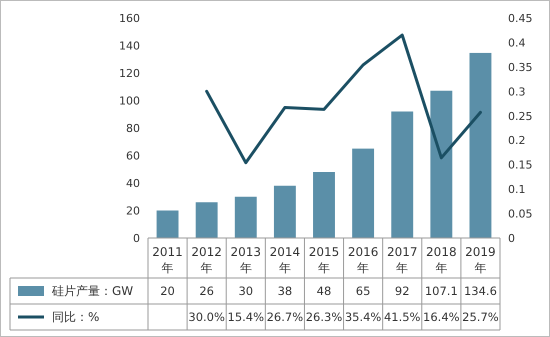 The image size is (550, 337). What do you see at coordinates (167, 260) in the screenshot?
I see `x-tick-label: 2011年` at bounding box center [167, 260].